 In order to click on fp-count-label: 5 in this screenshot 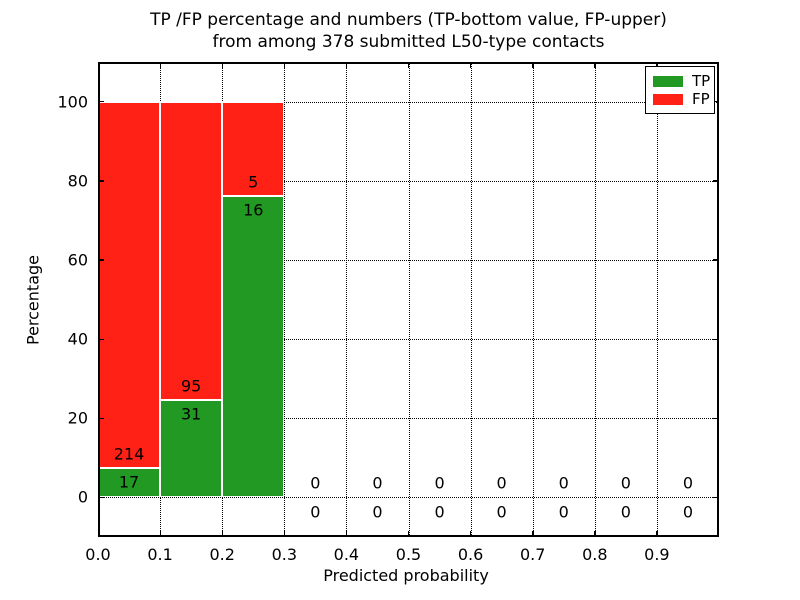, I will do `click(253, 182)`.